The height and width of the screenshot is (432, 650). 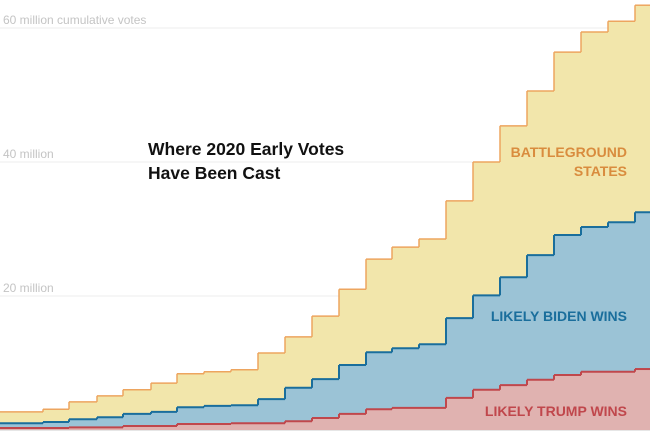 I want to click on chart-title-line-1: Where 2020 Early Votes, so click(x=246, y=149).